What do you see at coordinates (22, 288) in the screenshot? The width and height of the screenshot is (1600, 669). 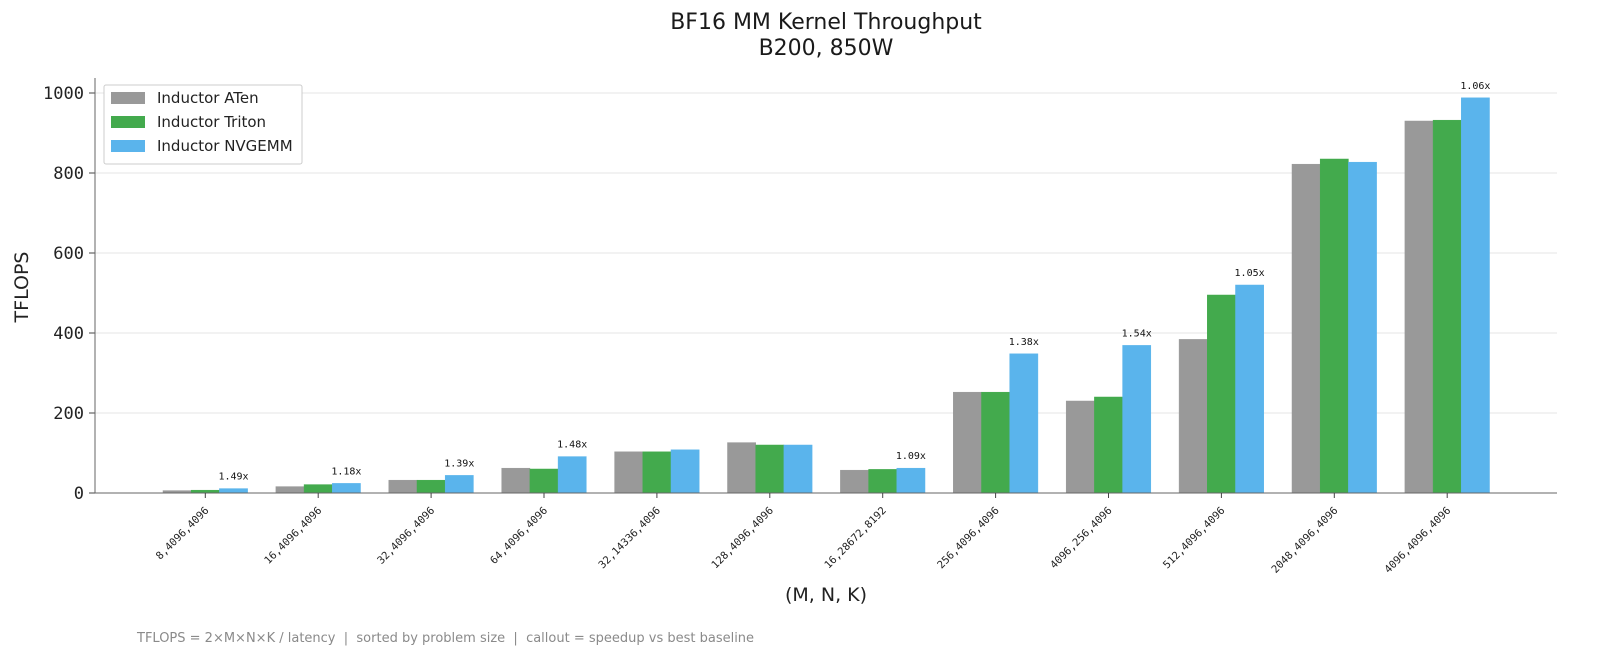 I see `y-axis-label: TFLOPS` at bounding box center [22, 288].